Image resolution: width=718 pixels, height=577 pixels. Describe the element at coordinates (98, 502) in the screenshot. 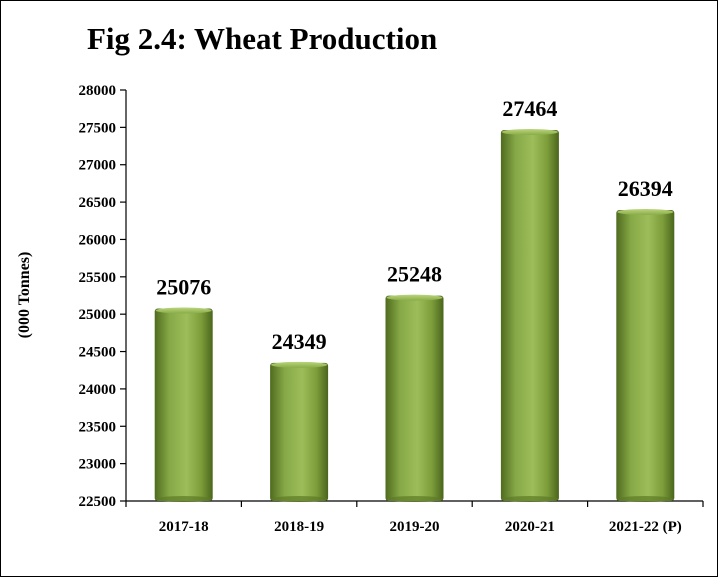

I see `y-tick-label: 22500` at that location.